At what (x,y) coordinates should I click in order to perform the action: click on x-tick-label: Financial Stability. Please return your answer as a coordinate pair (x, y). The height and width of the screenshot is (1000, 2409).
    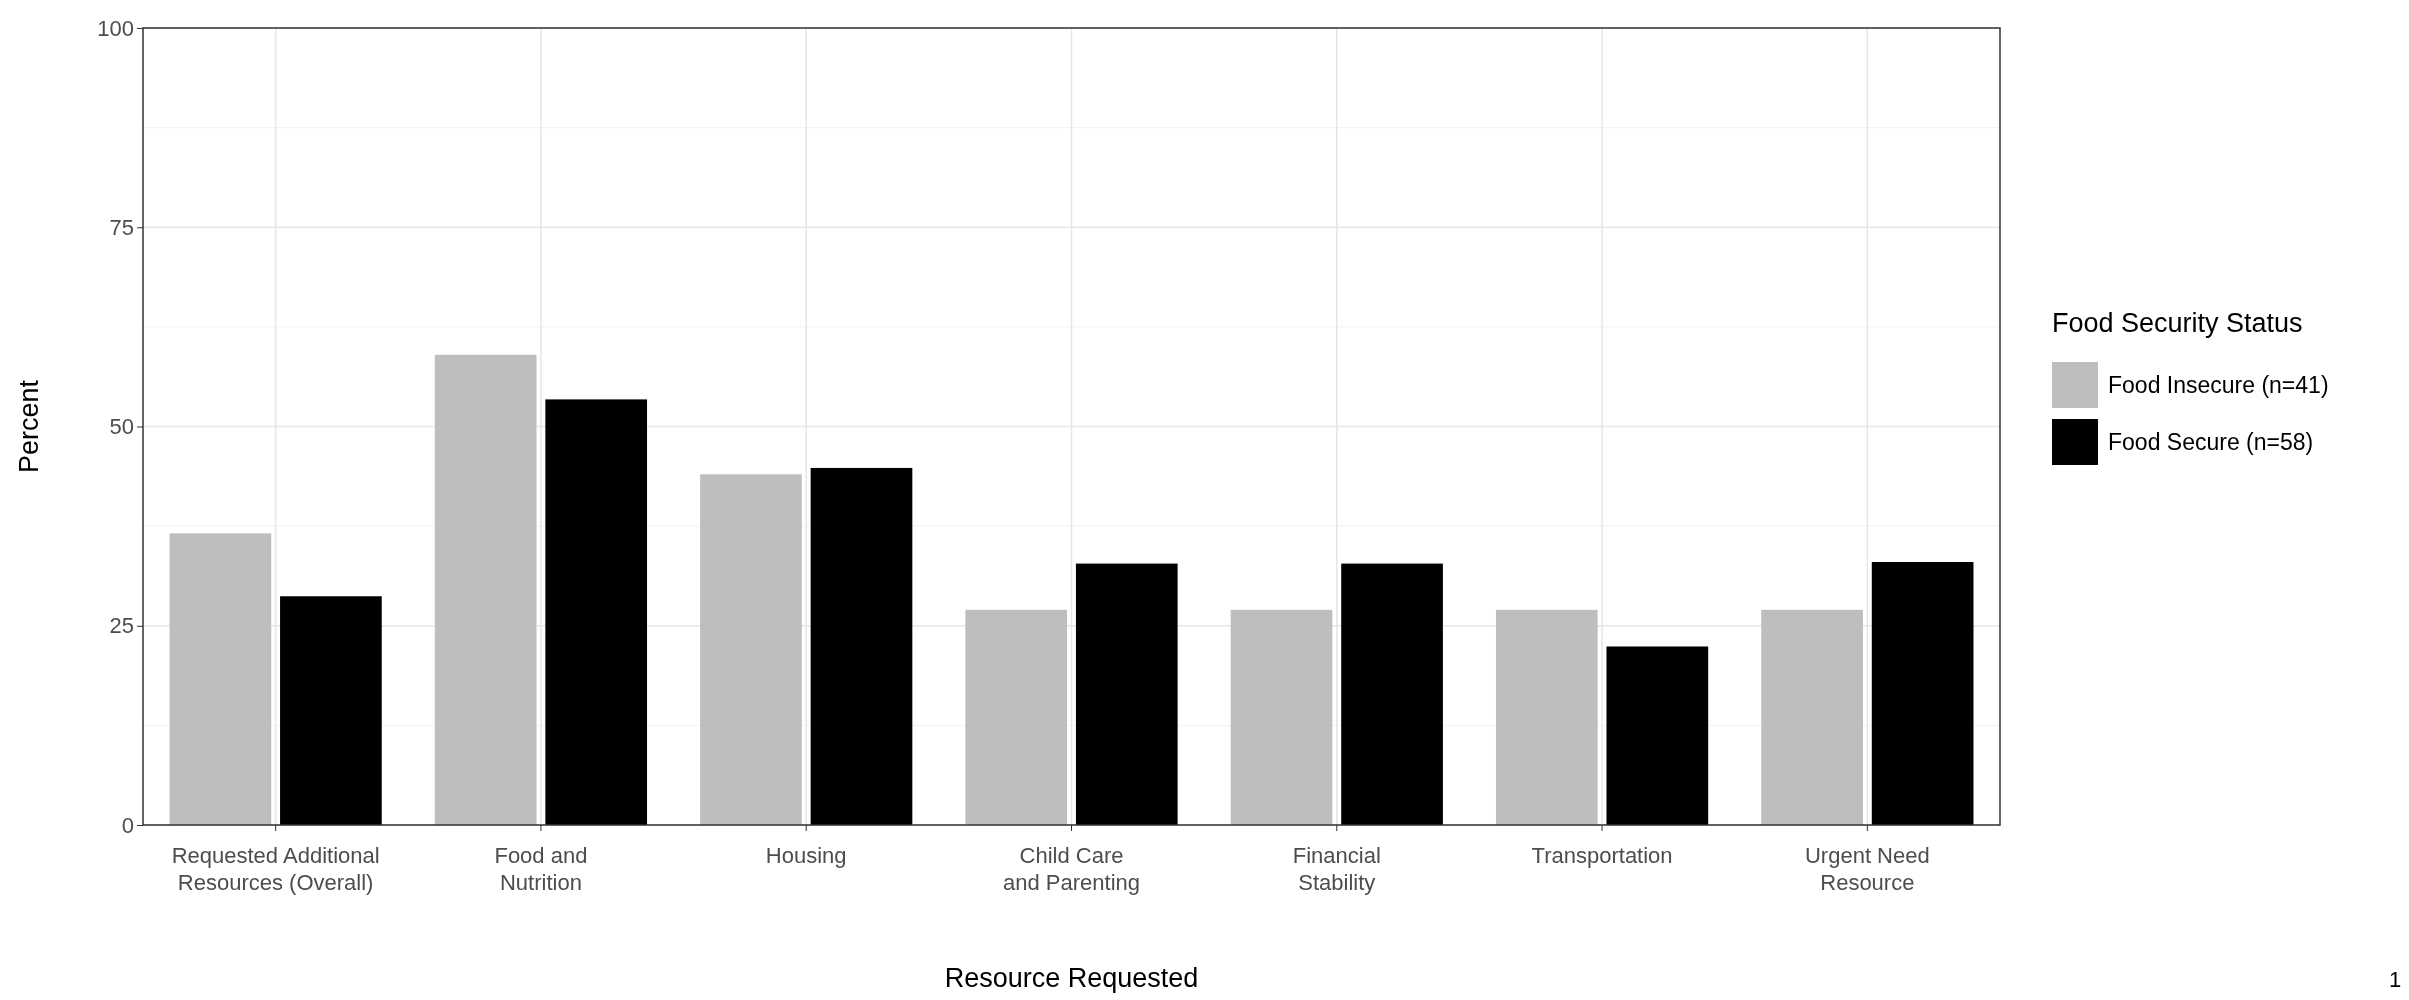
    Looking at the image, I should click on (1336, 869).